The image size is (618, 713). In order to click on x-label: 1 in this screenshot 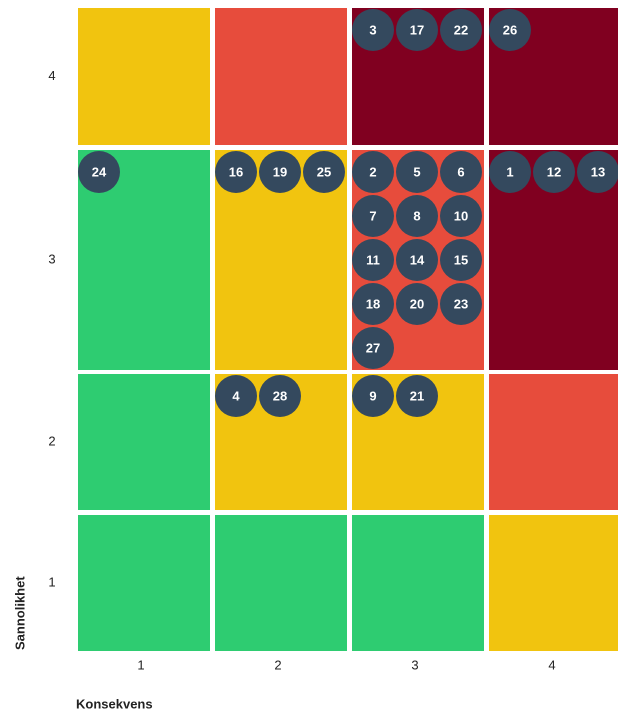, I will do `click(140, 664)`.